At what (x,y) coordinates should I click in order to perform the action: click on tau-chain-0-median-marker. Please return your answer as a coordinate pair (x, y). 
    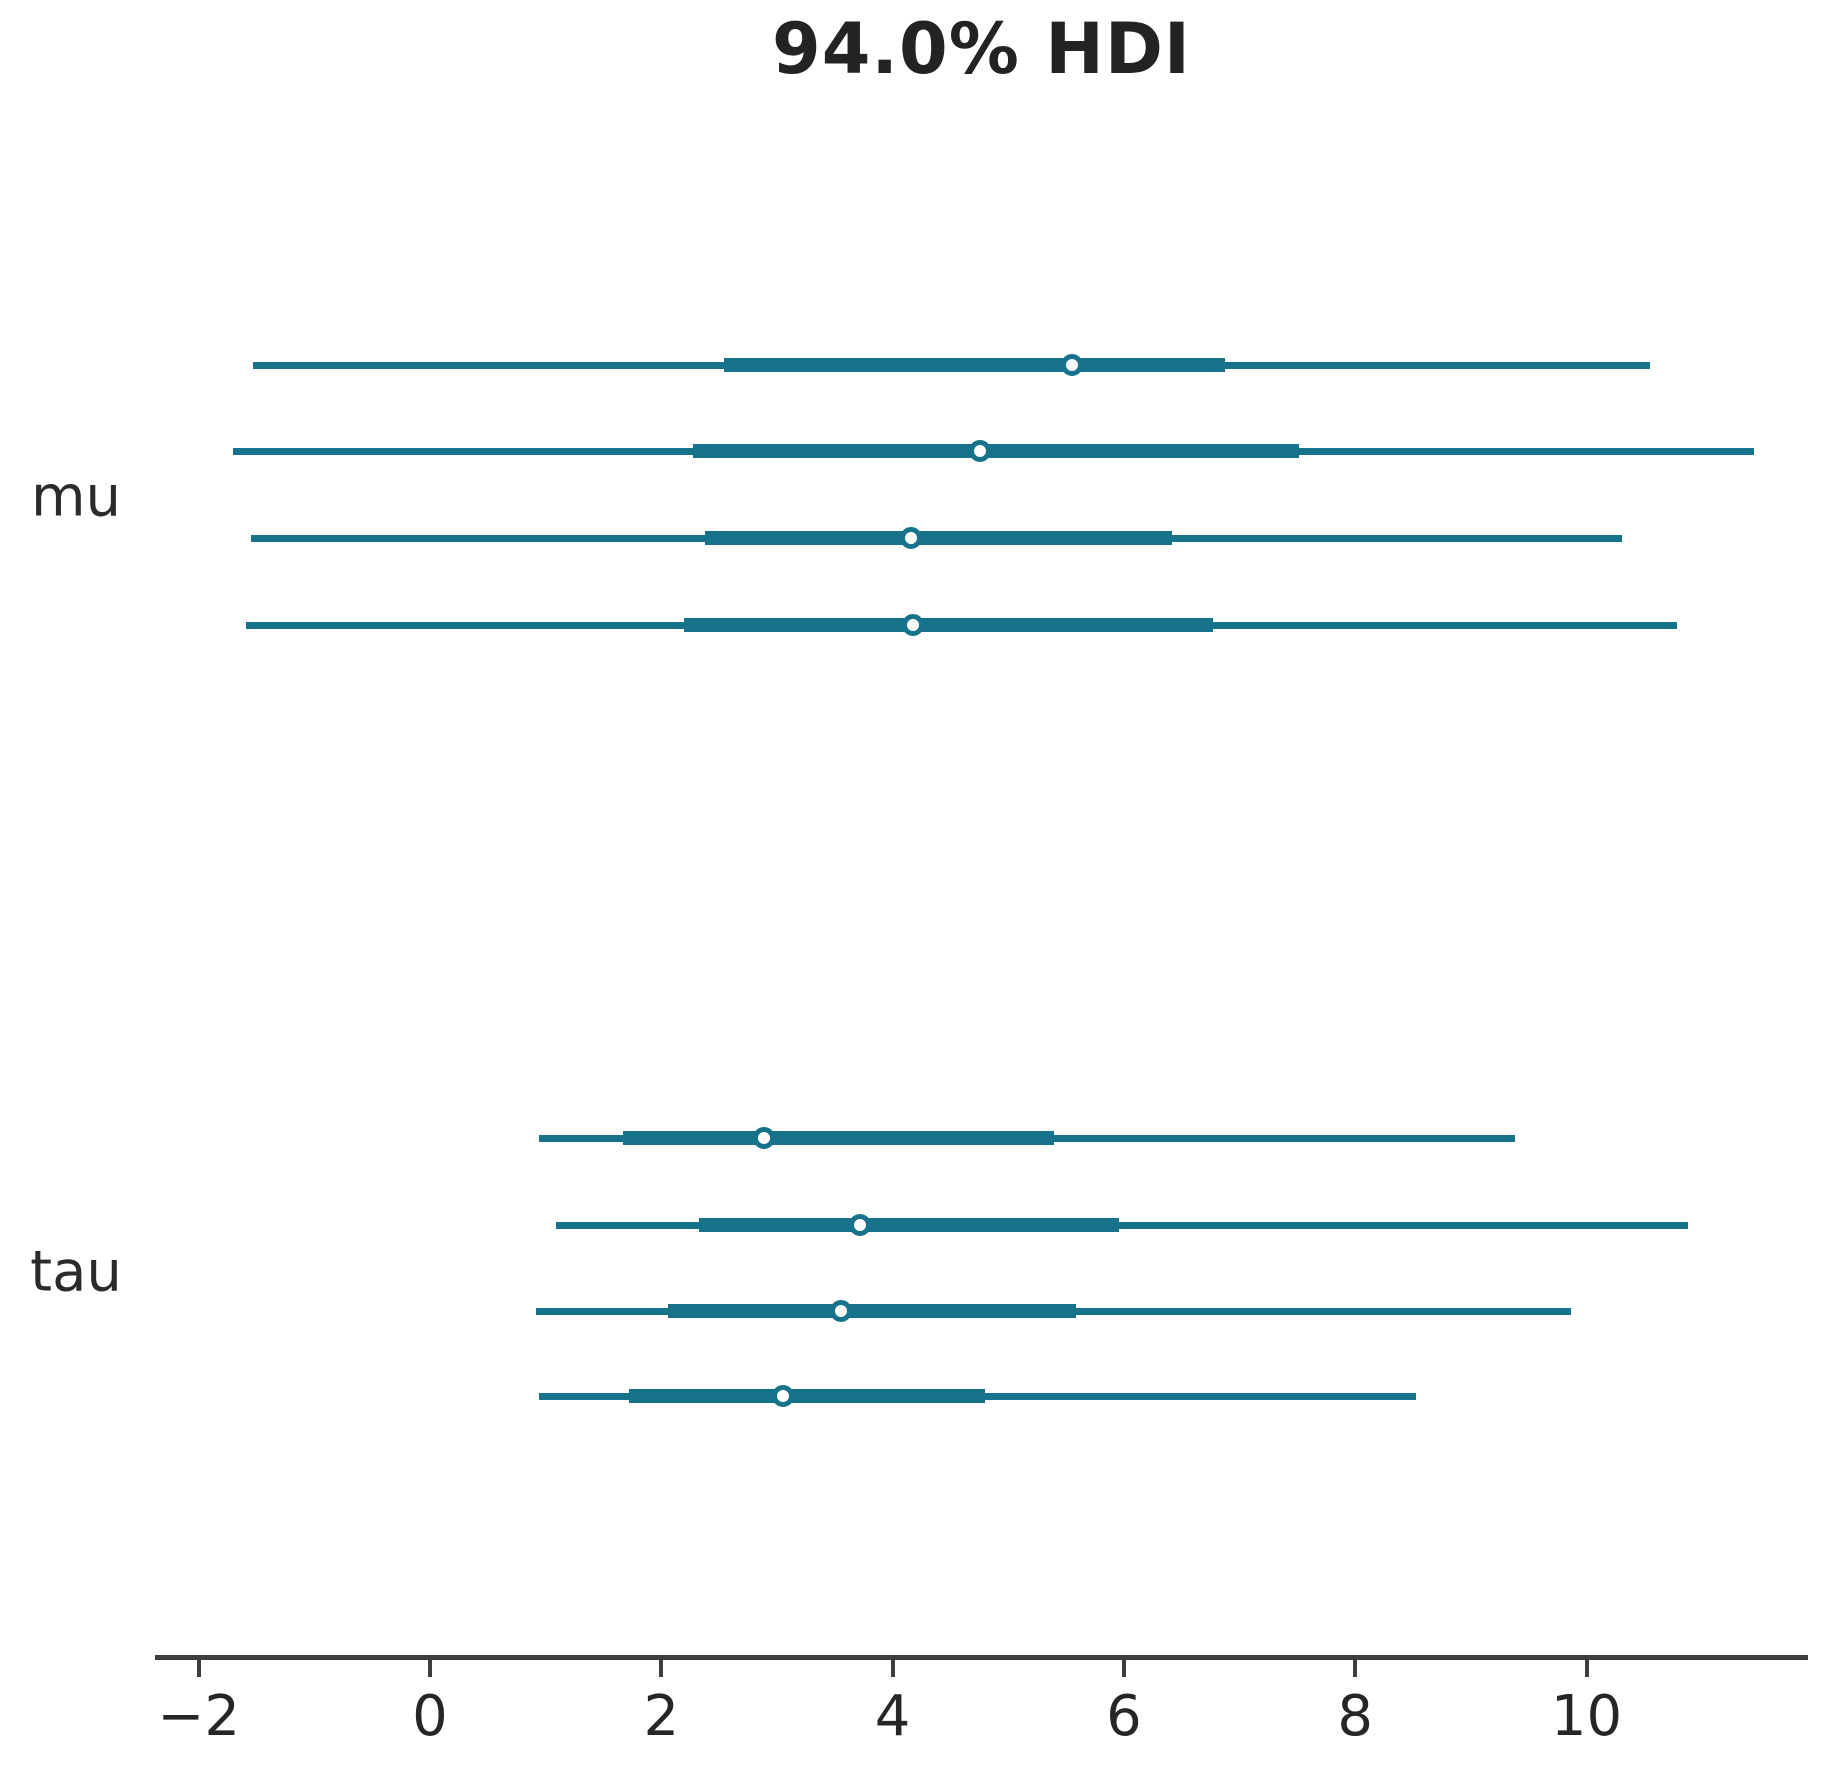
    Looking at the image, I should click on (764, 1138).